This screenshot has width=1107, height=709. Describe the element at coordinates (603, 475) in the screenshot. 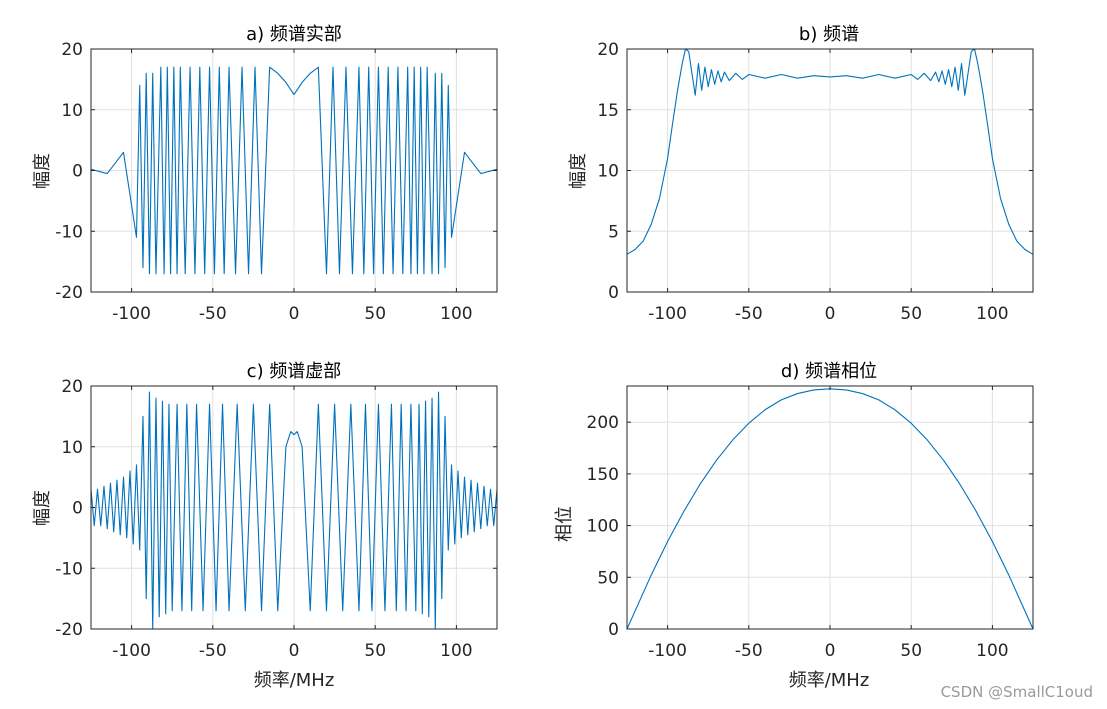

I see `y-tick-label: 150` at that location.